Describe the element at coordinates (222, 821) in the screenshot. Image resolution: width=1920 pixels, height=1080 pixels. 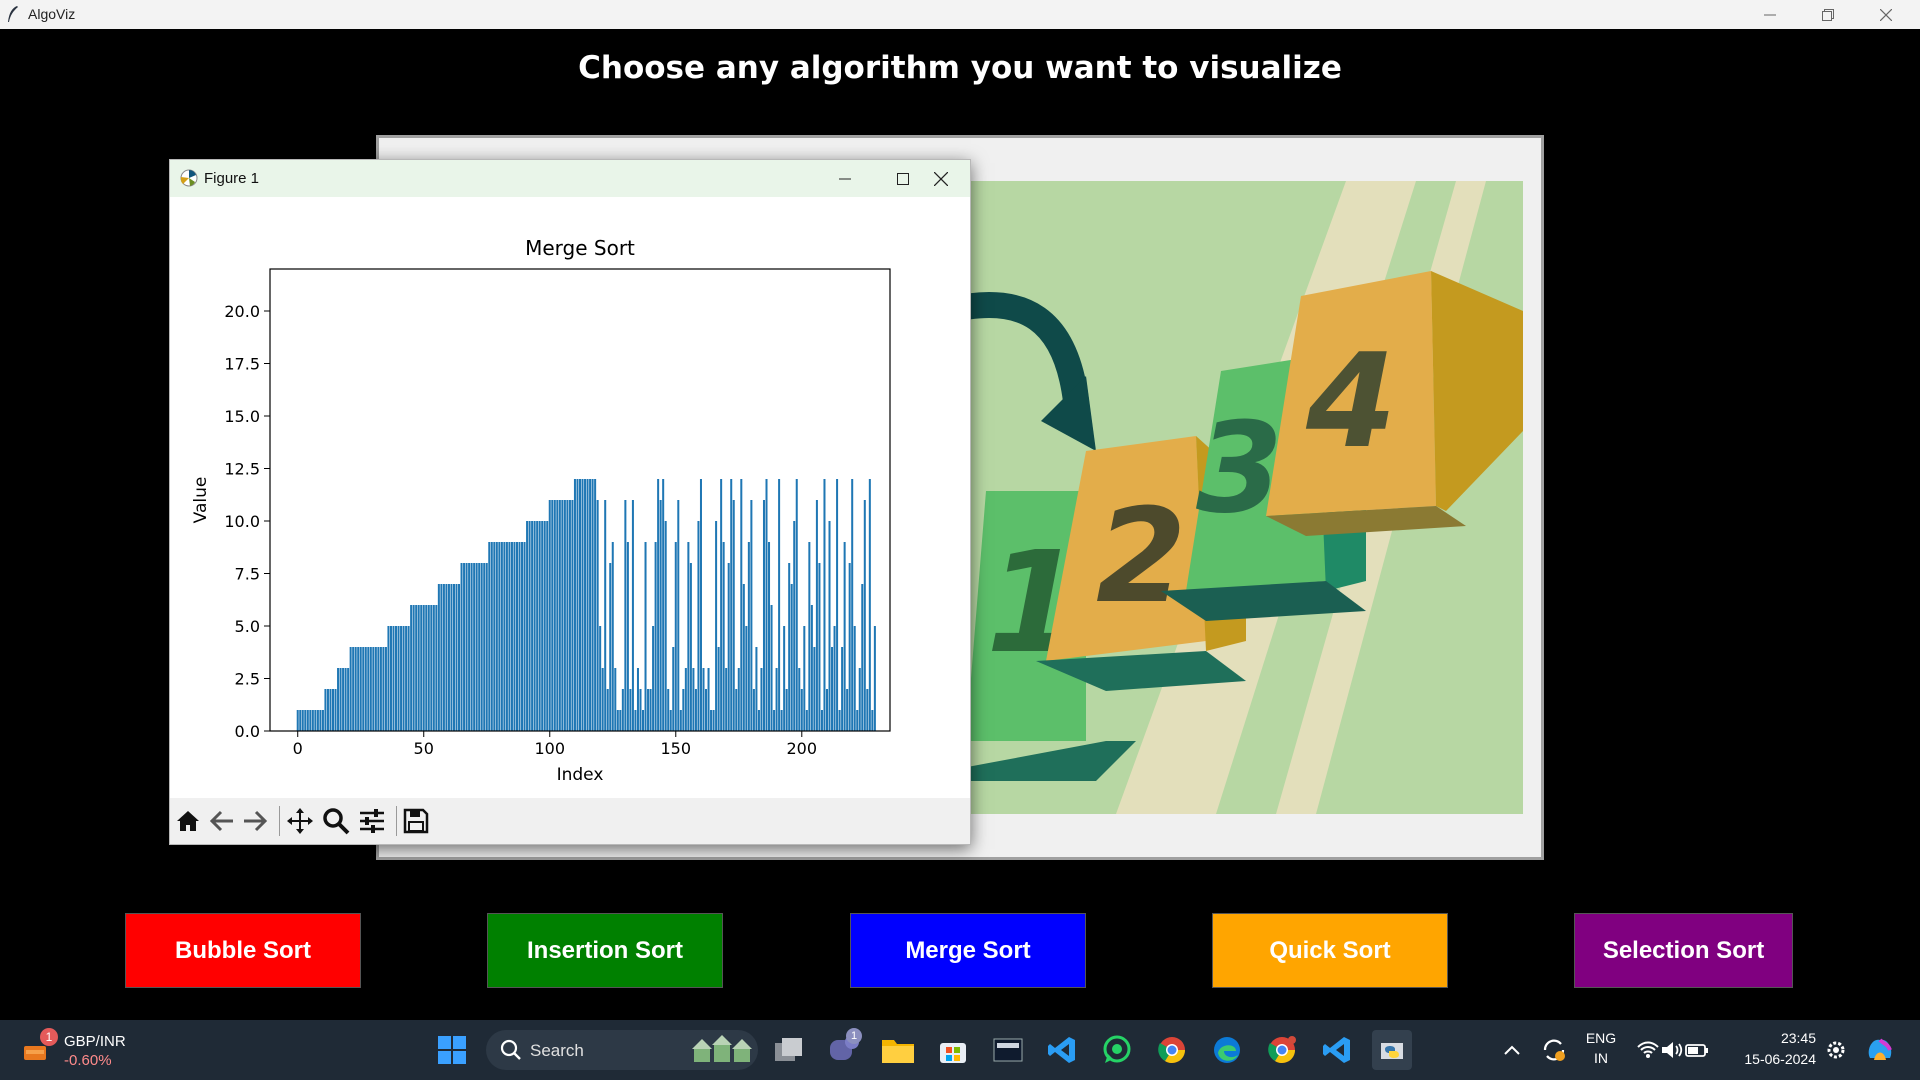
I see `back-button` at that location.